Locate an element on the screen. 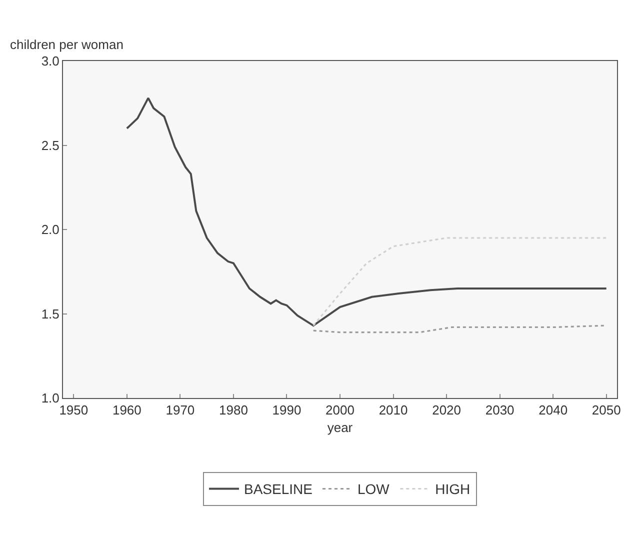 This screenshot has width=635, height=548. x-tick-label: 1970 is located at coordinates (180, 410).